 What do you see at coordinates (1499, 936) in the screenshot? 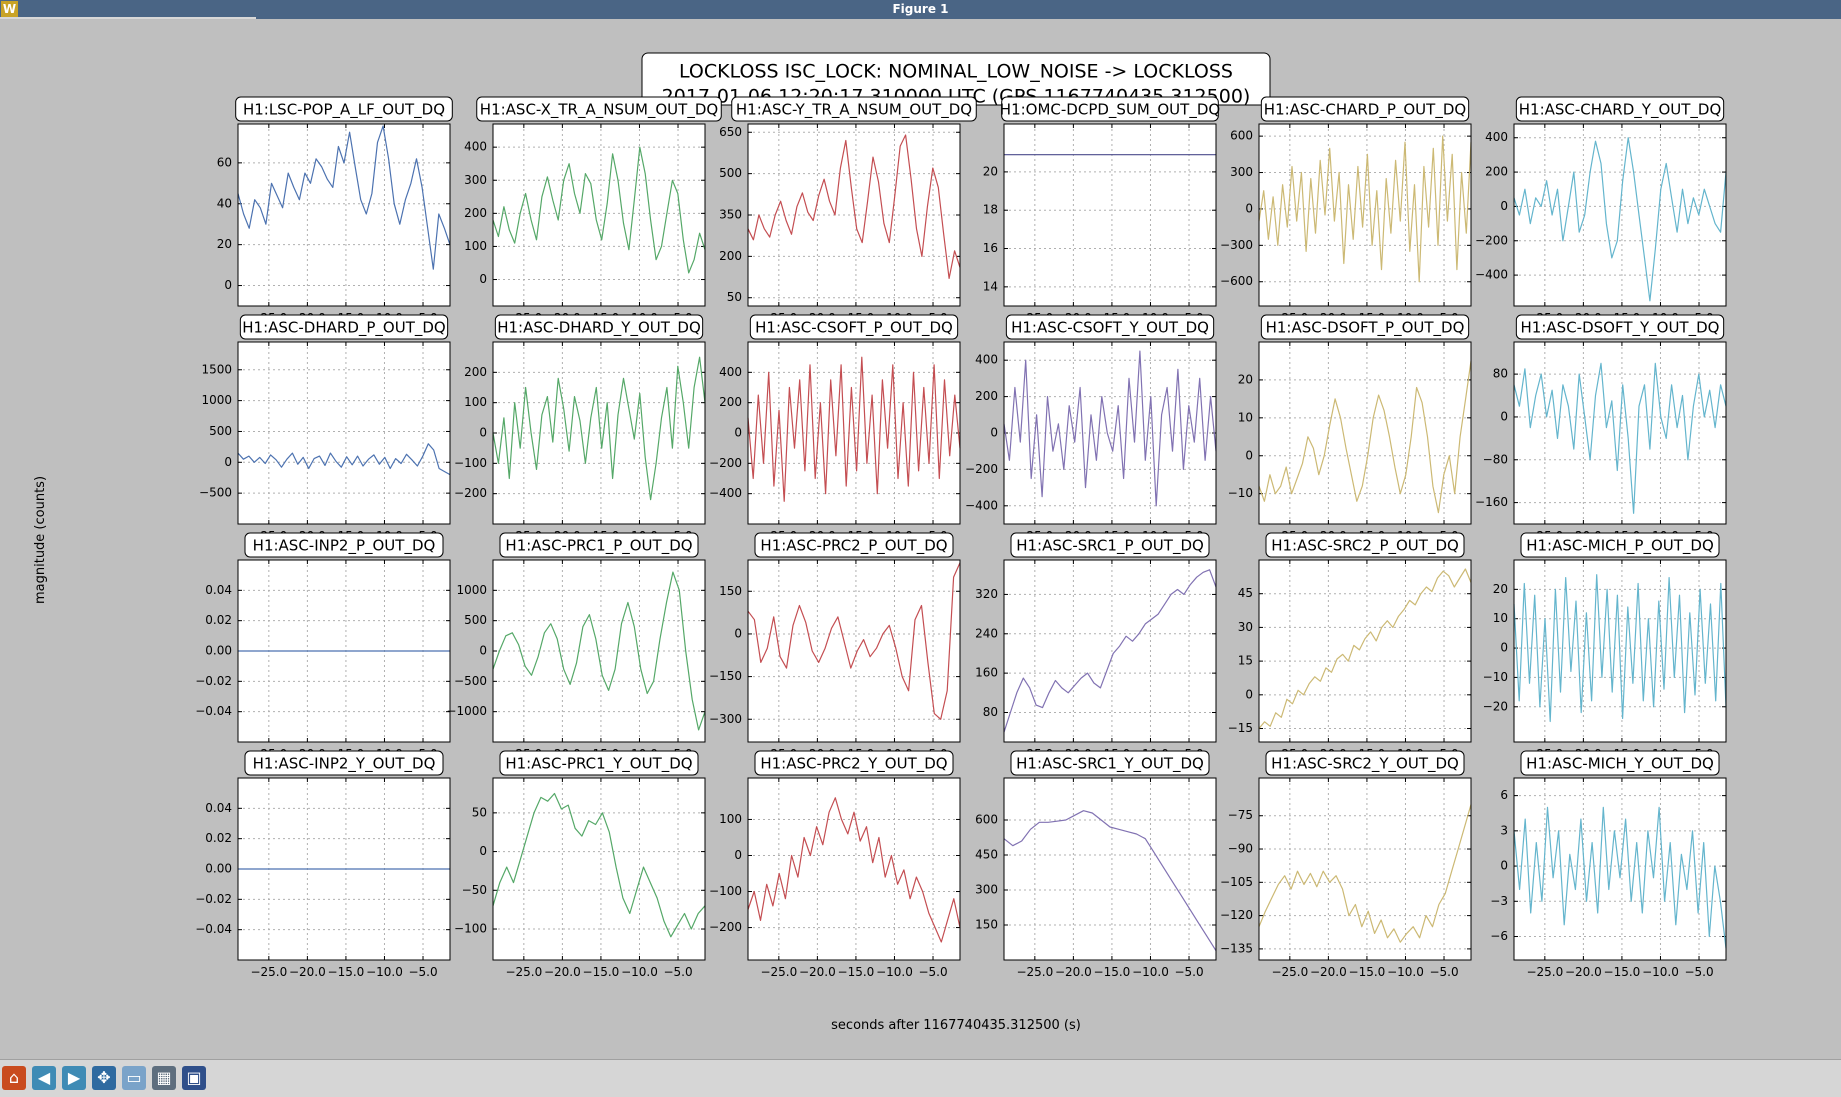
I see `y-tick-label: −6` at bounding box center [1499, 936].